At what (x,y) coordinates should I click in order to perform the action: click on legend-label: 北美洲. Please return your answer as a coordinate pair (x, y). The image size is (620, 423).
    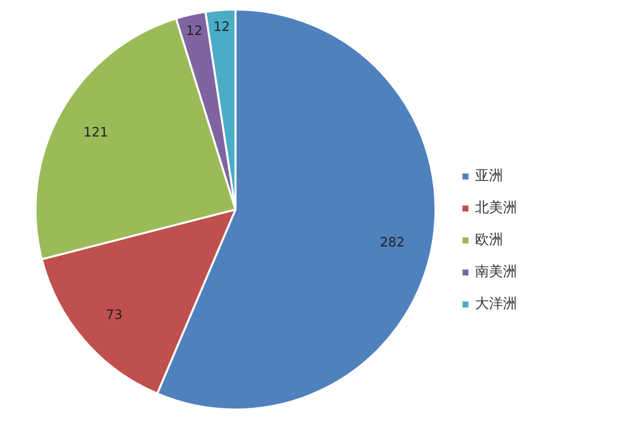
    Looking at the image, I should click on (496, 208).